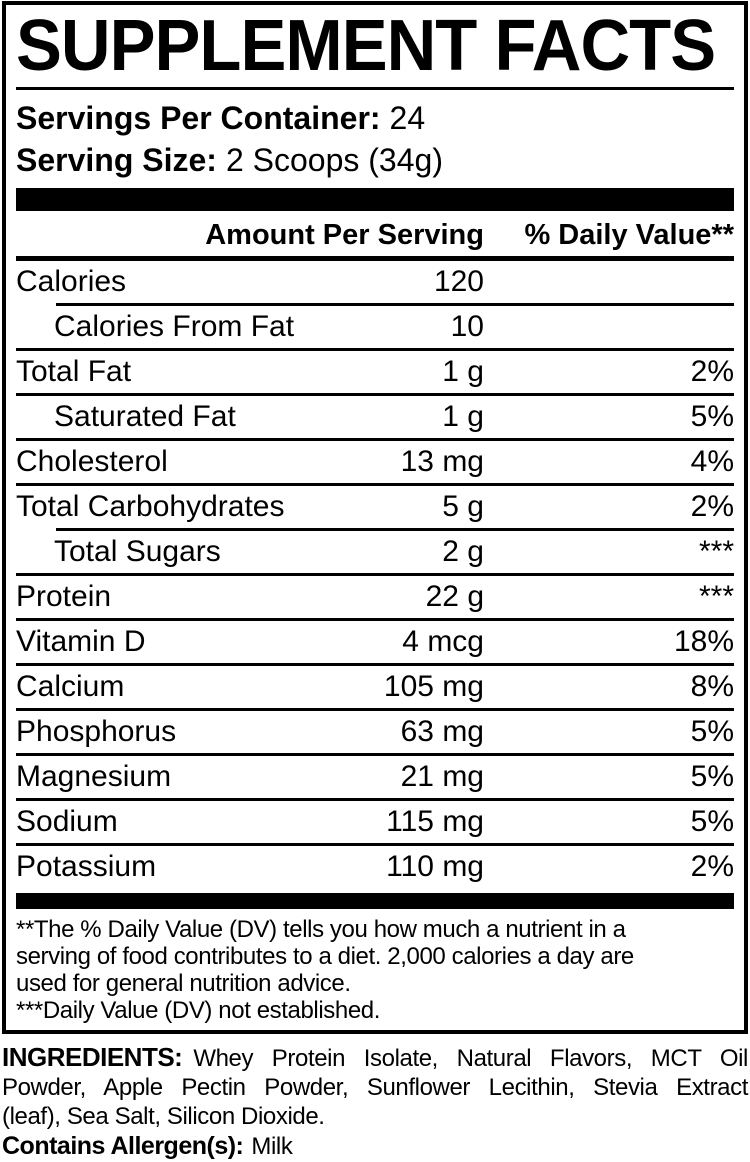  Describe the element at coordinates (375, 372) in the screenshot. I see `table-row: Total Fat 1 g 2%` at that location.